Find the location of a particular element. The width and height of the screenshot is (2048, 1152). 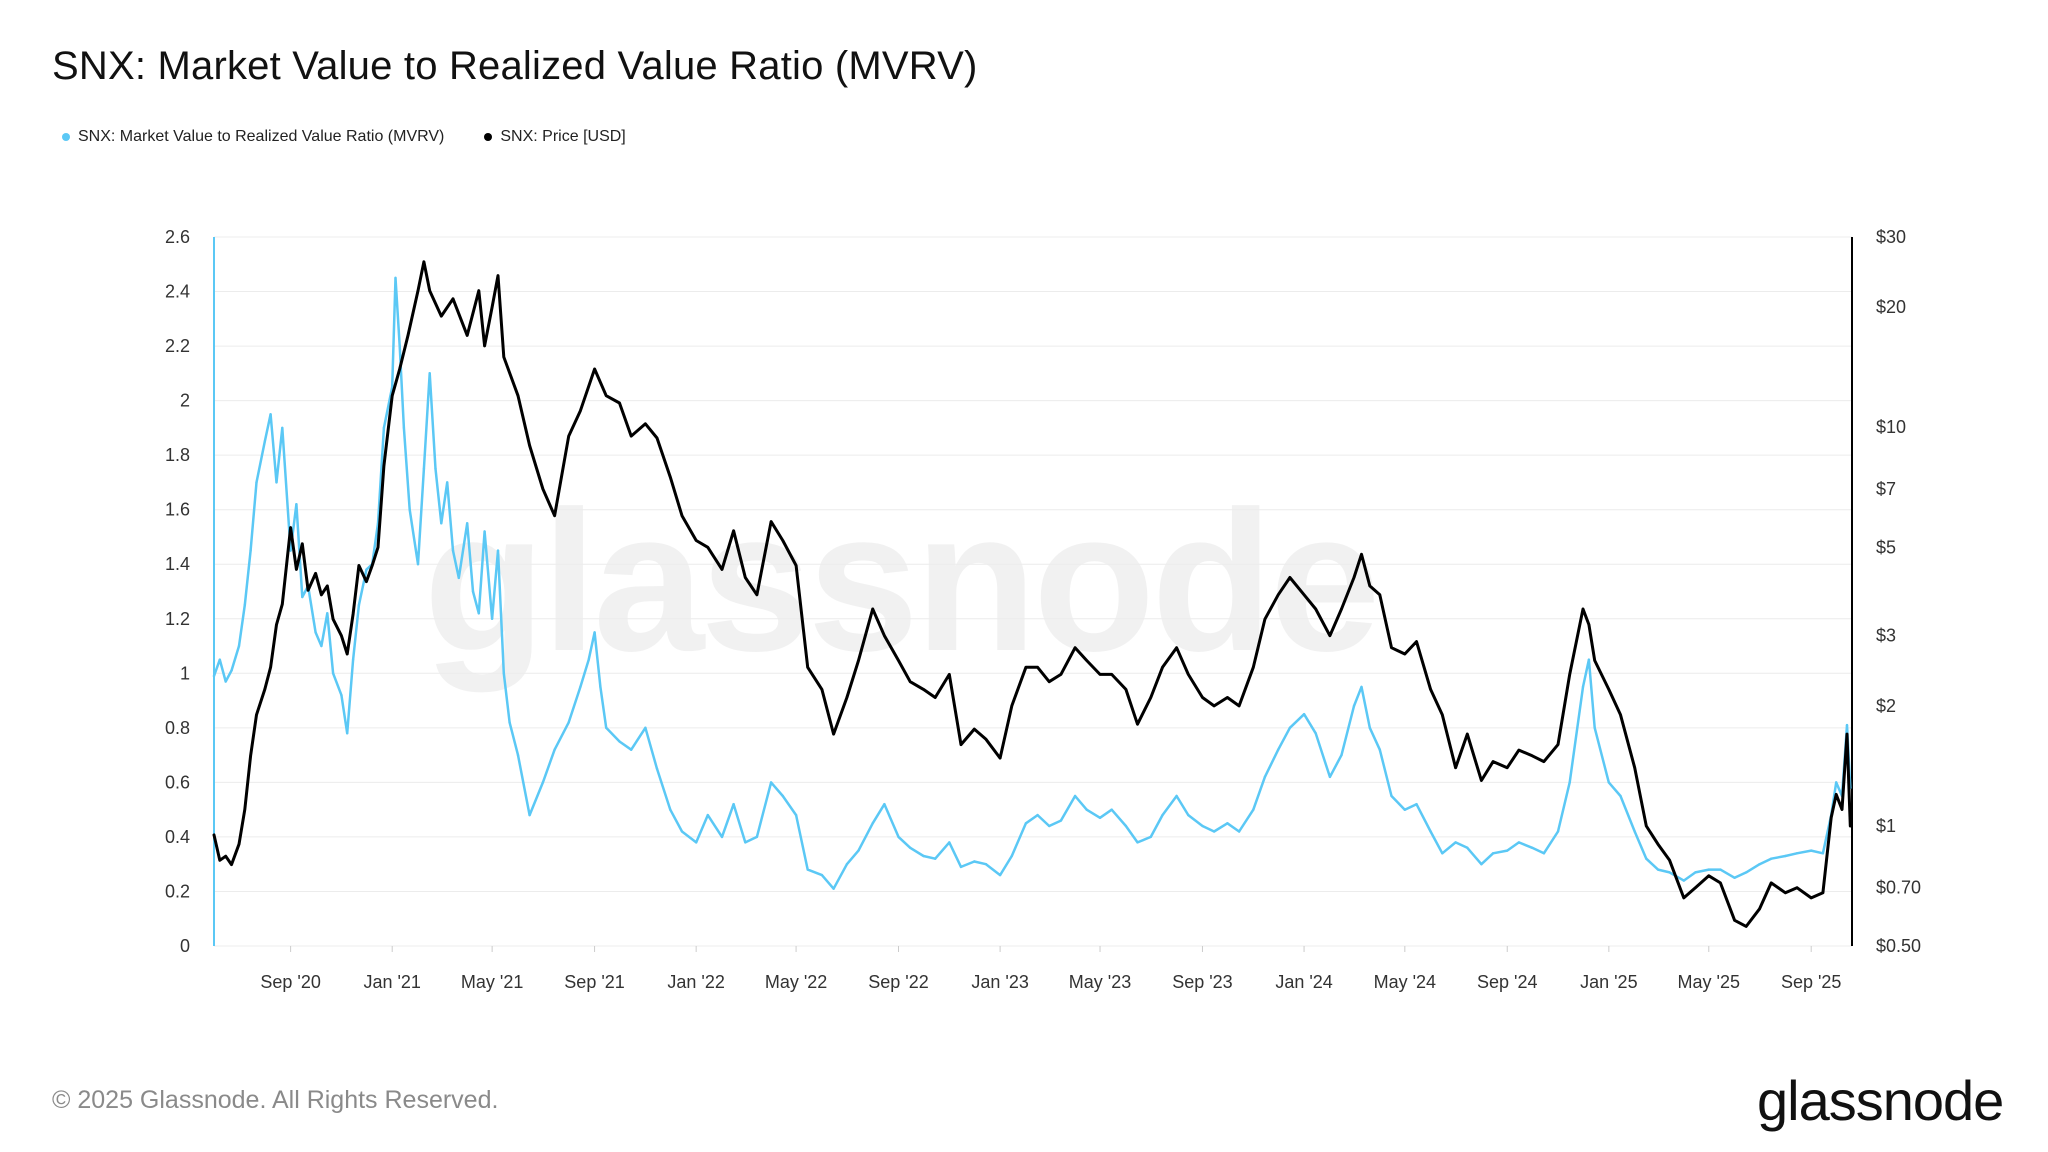

x-tick-label: May '22 is located at coordinates (796, 982).